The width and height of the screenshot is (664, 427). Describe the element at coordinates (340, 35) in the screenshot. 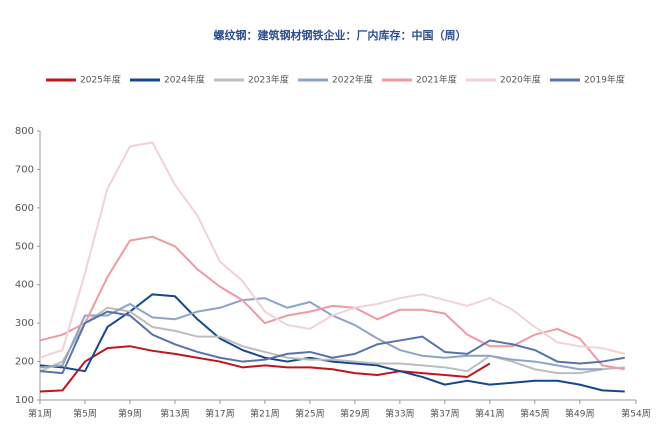

I see `chart-title: 螺纹钢：建筑钢材钢铁企业：厂内库存：中国（周）` at that location.